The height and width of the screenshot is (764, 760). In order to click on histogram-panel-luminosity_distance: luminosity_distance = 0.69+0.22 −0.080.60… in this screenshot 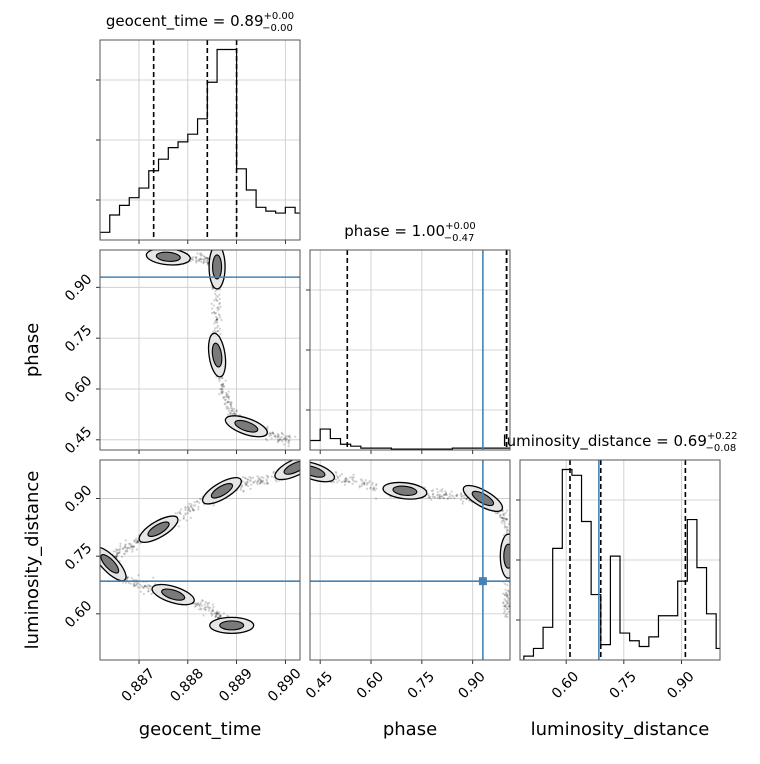, I will do `click(619, 585)`.